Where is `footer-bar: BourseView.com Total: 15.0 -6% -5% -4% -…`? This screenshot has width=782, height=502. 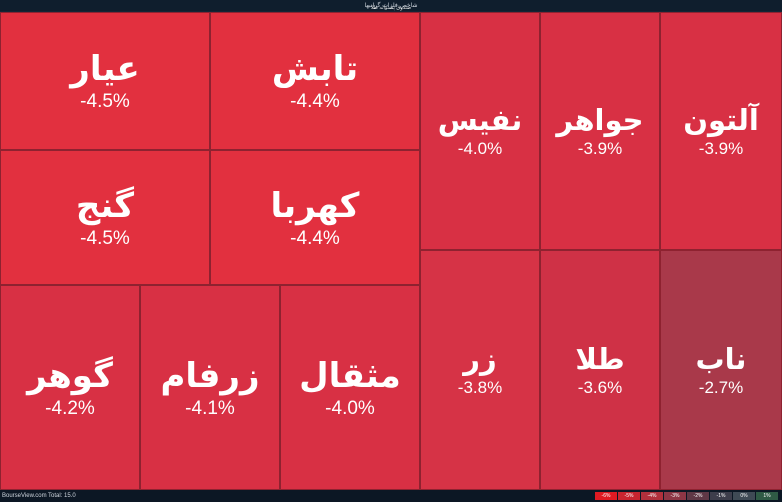 footer-bar: BourseView.com Total: 15.0 -6% -5% -4% -… is located at coordinates (391, 496).